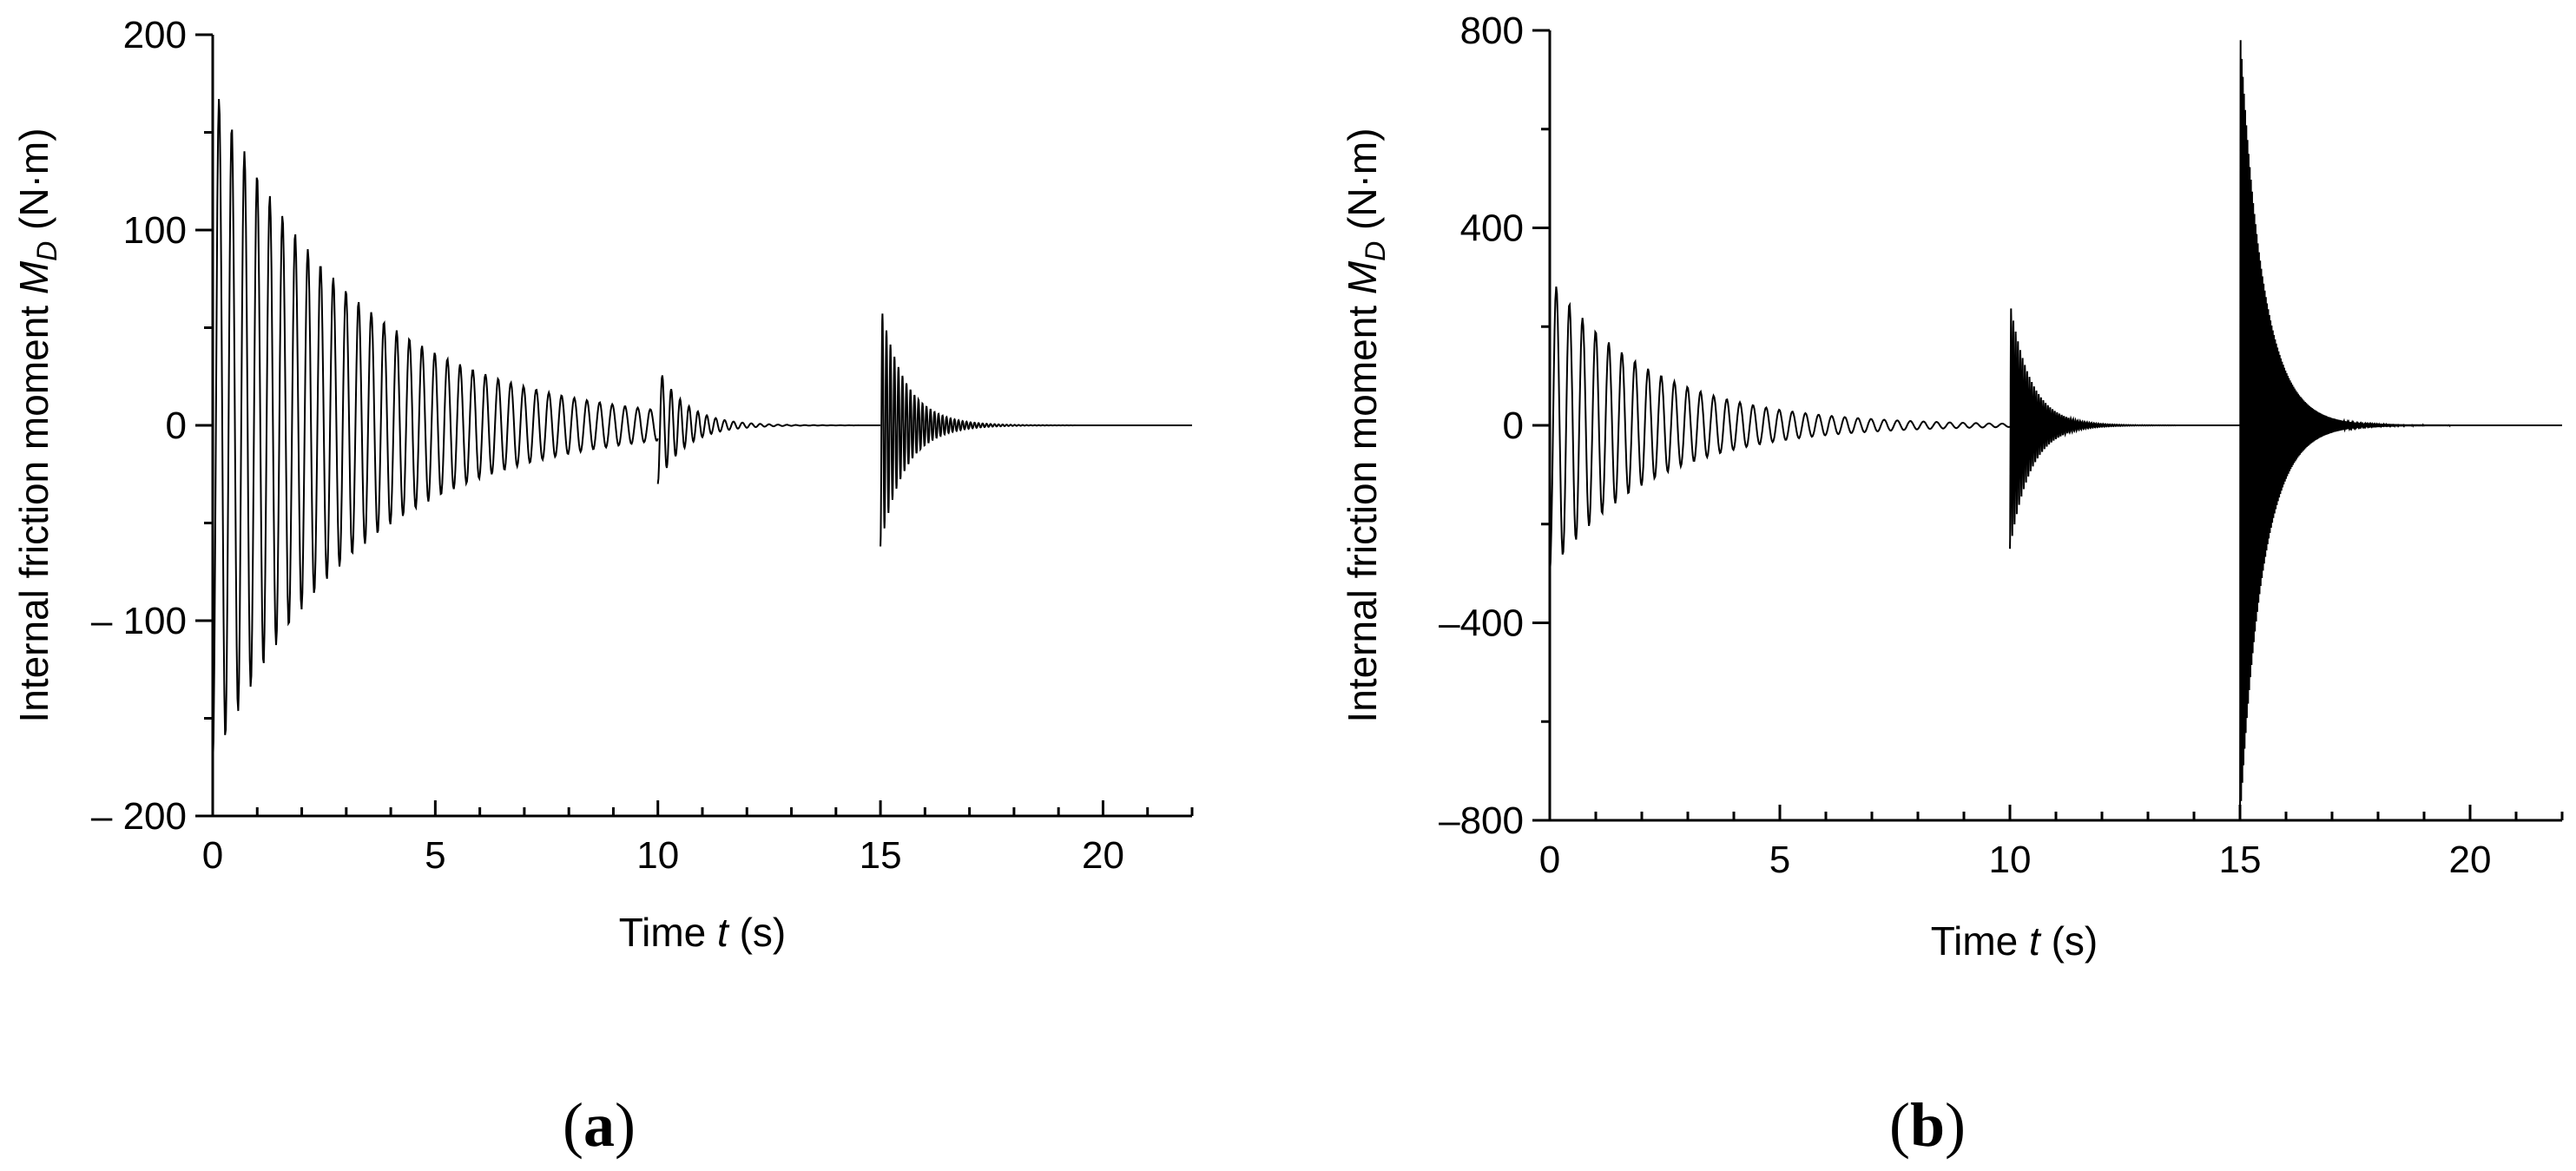 The image size is (2576, 1171). Describe the element at coordinates (139, 621) in the screenshot. I see `panel-a-y-tick-label: – 100` at that location.